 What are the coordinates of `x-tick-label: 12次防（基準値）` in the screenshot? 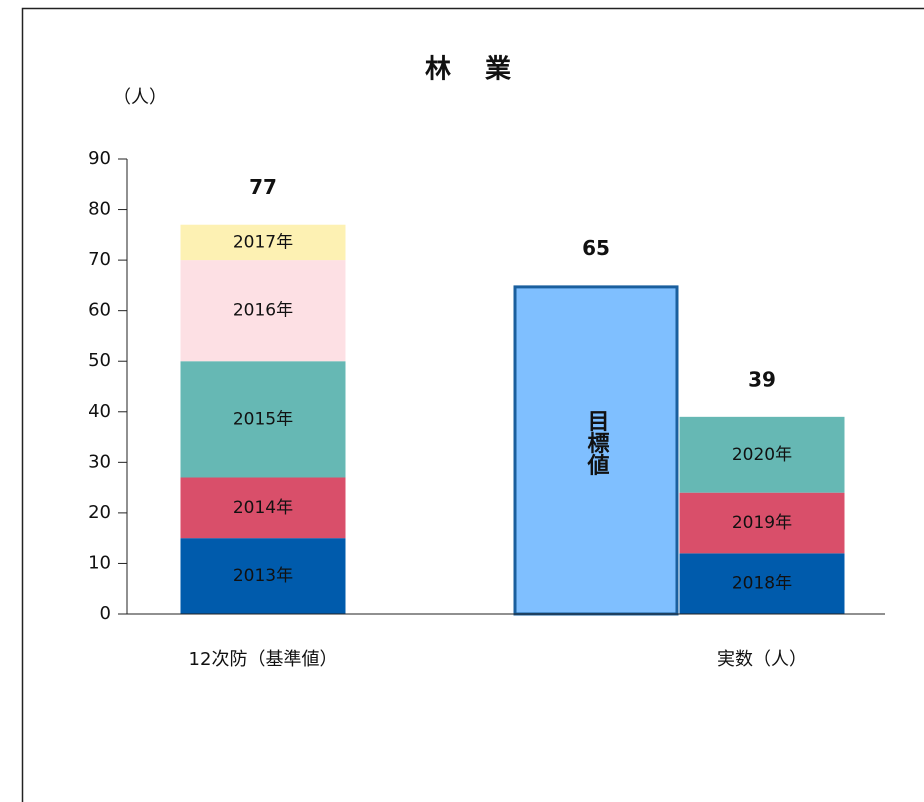 It's located at (263, 659).